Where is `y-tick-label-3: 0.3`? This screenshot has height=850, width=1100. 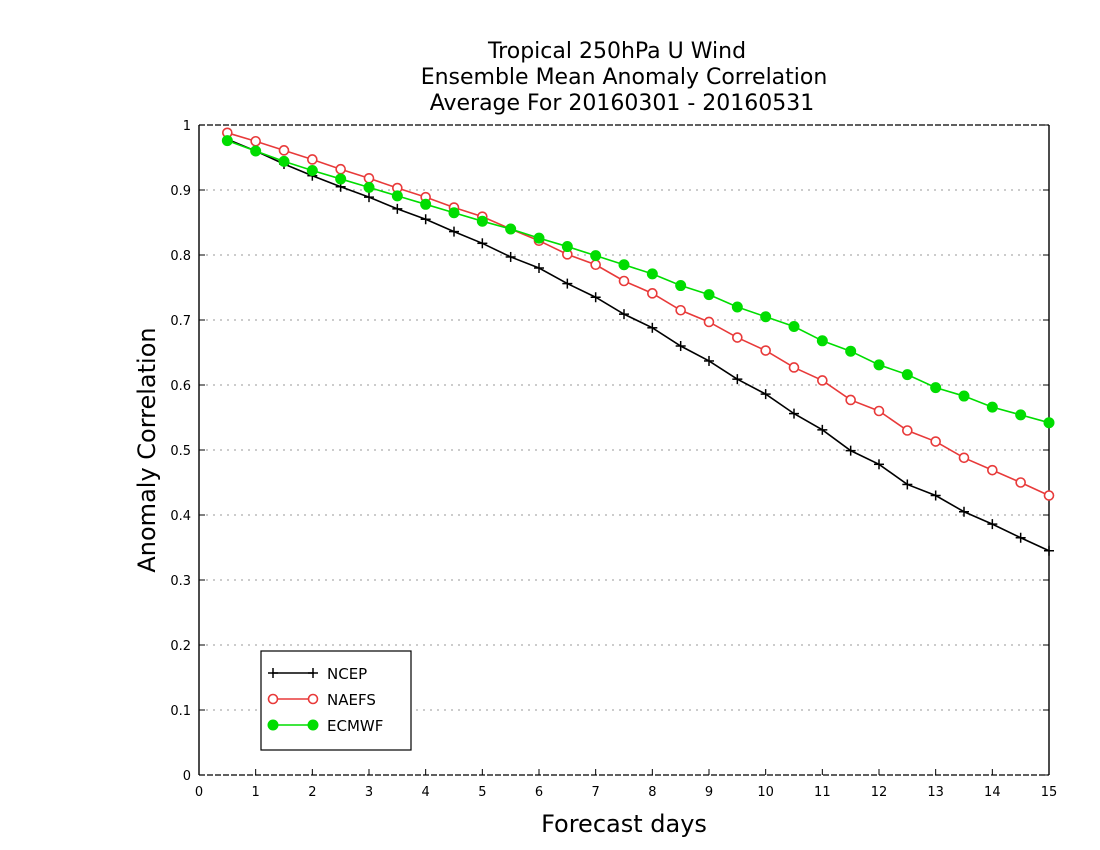
y-tick-label-3: 0.3 is located at coordinates (180, 581).